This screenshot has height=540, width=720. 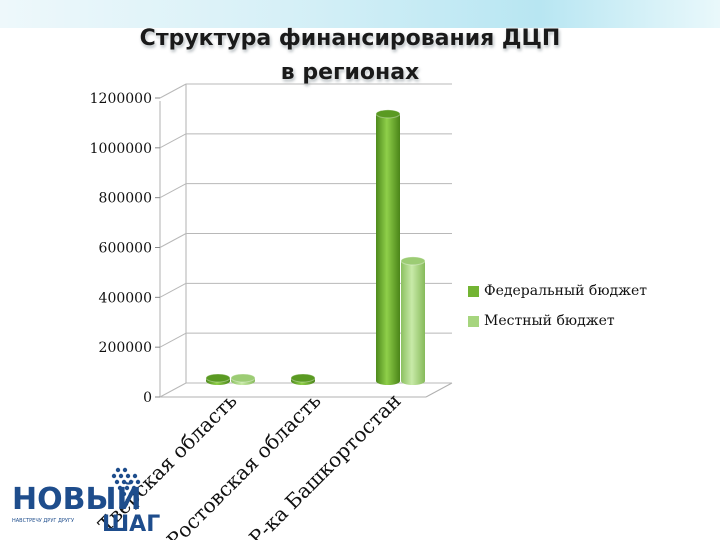 I want to click on logo-text-shag: ШАГ, so click(x=131, y=524).